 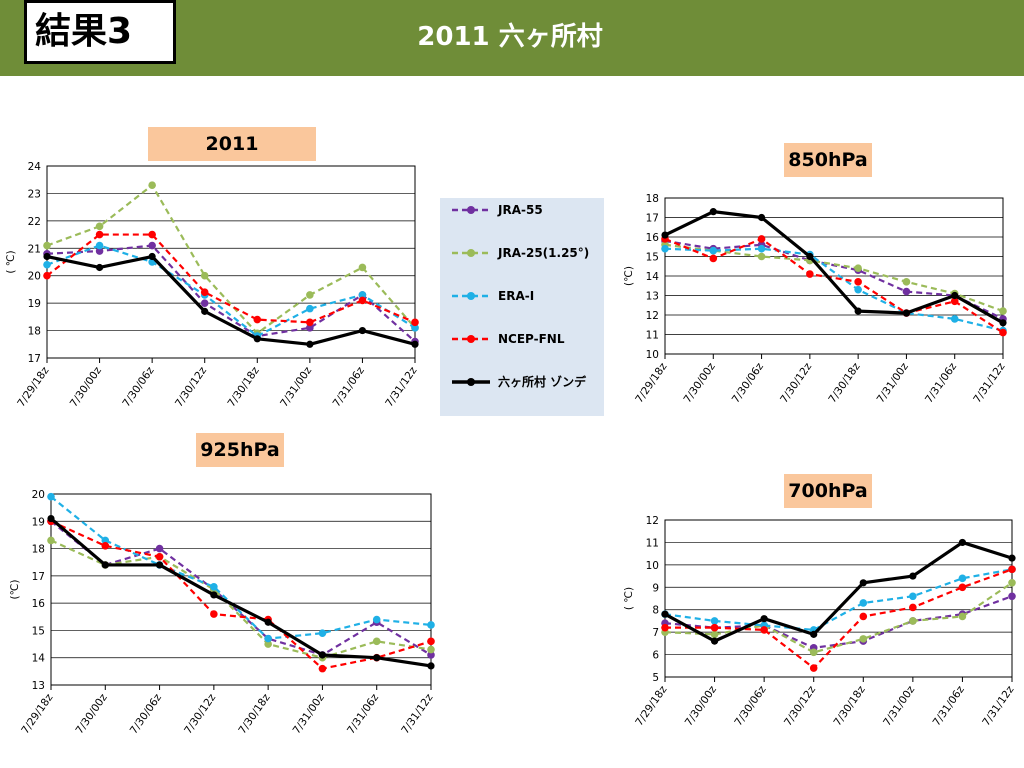 What do you see at coordinates (34, 222) in the screenshot?
I see `y-tick-label: 22` at bounding box center [34, 222].